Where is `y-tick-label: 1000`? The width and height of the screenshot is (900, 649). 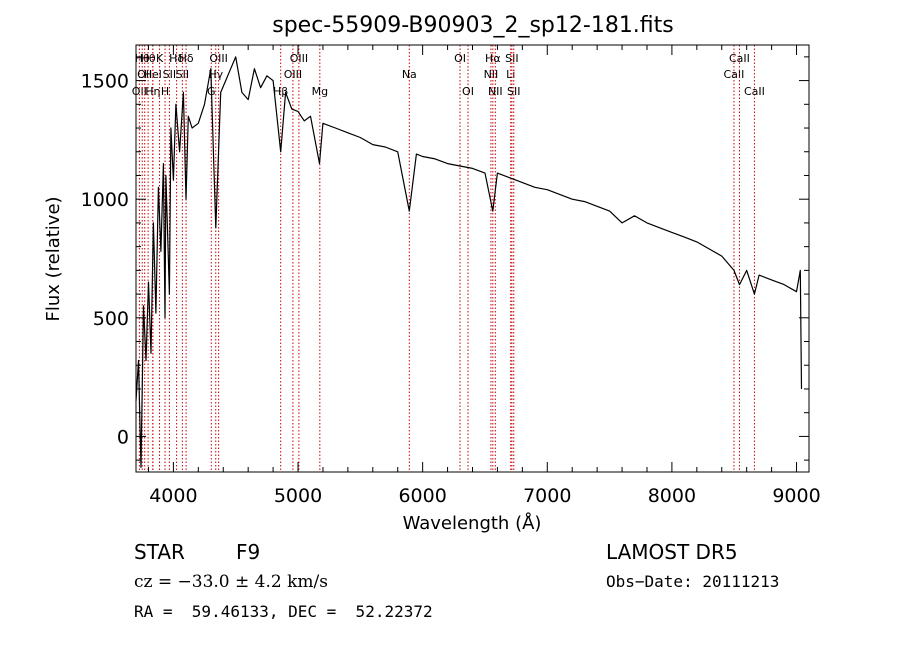 y-tick-label: 1000 is located at coordinates (105, 200).